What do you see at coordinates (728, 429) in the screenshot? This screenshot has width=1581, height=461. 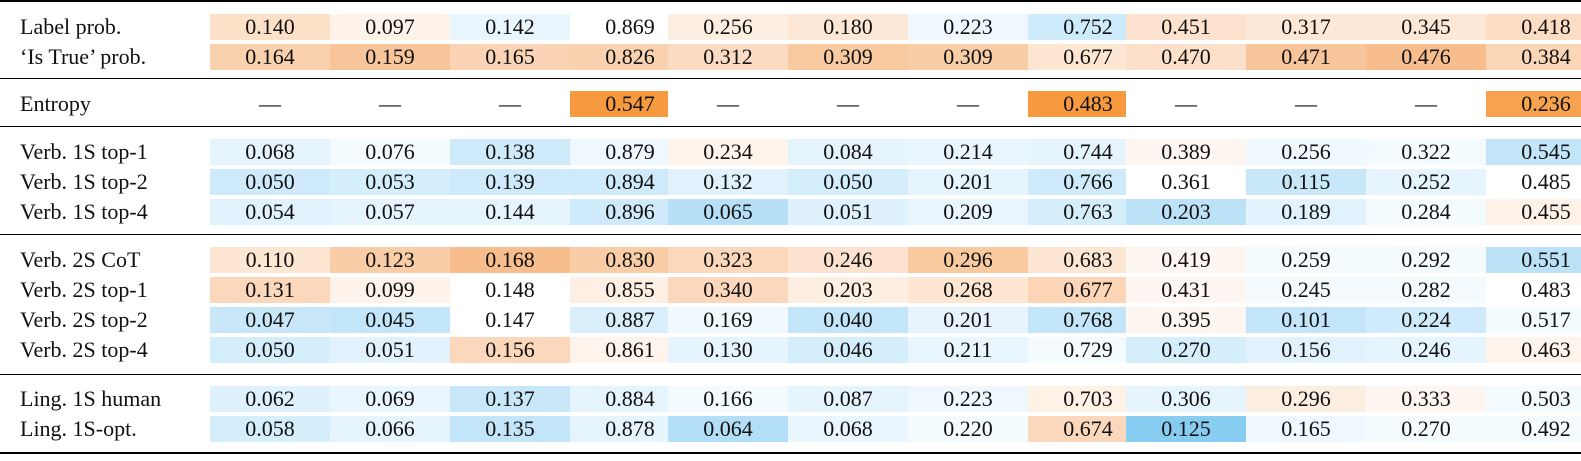 I see `table-cell: 0.064` at bounding box center [728, 429].